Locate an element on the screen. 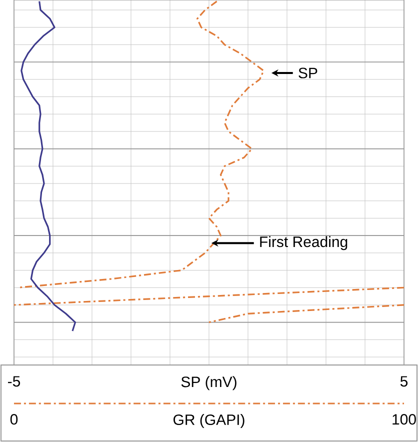 Image resolution: width=418 pixels, height=442 pixels. x2-tick-label: 100 is located at coordinates (404, 419).